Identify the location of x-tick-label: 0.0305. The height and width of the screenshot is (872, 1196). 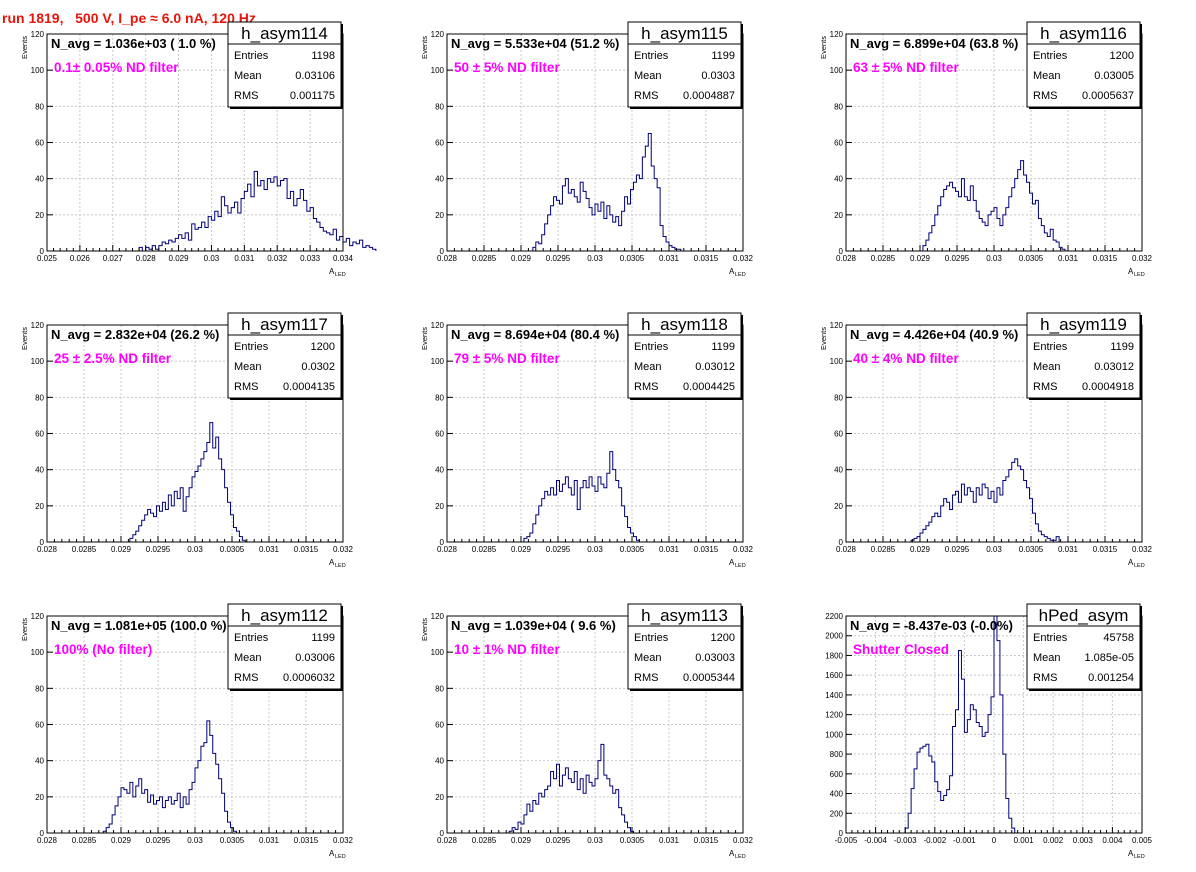
(1031, 549).